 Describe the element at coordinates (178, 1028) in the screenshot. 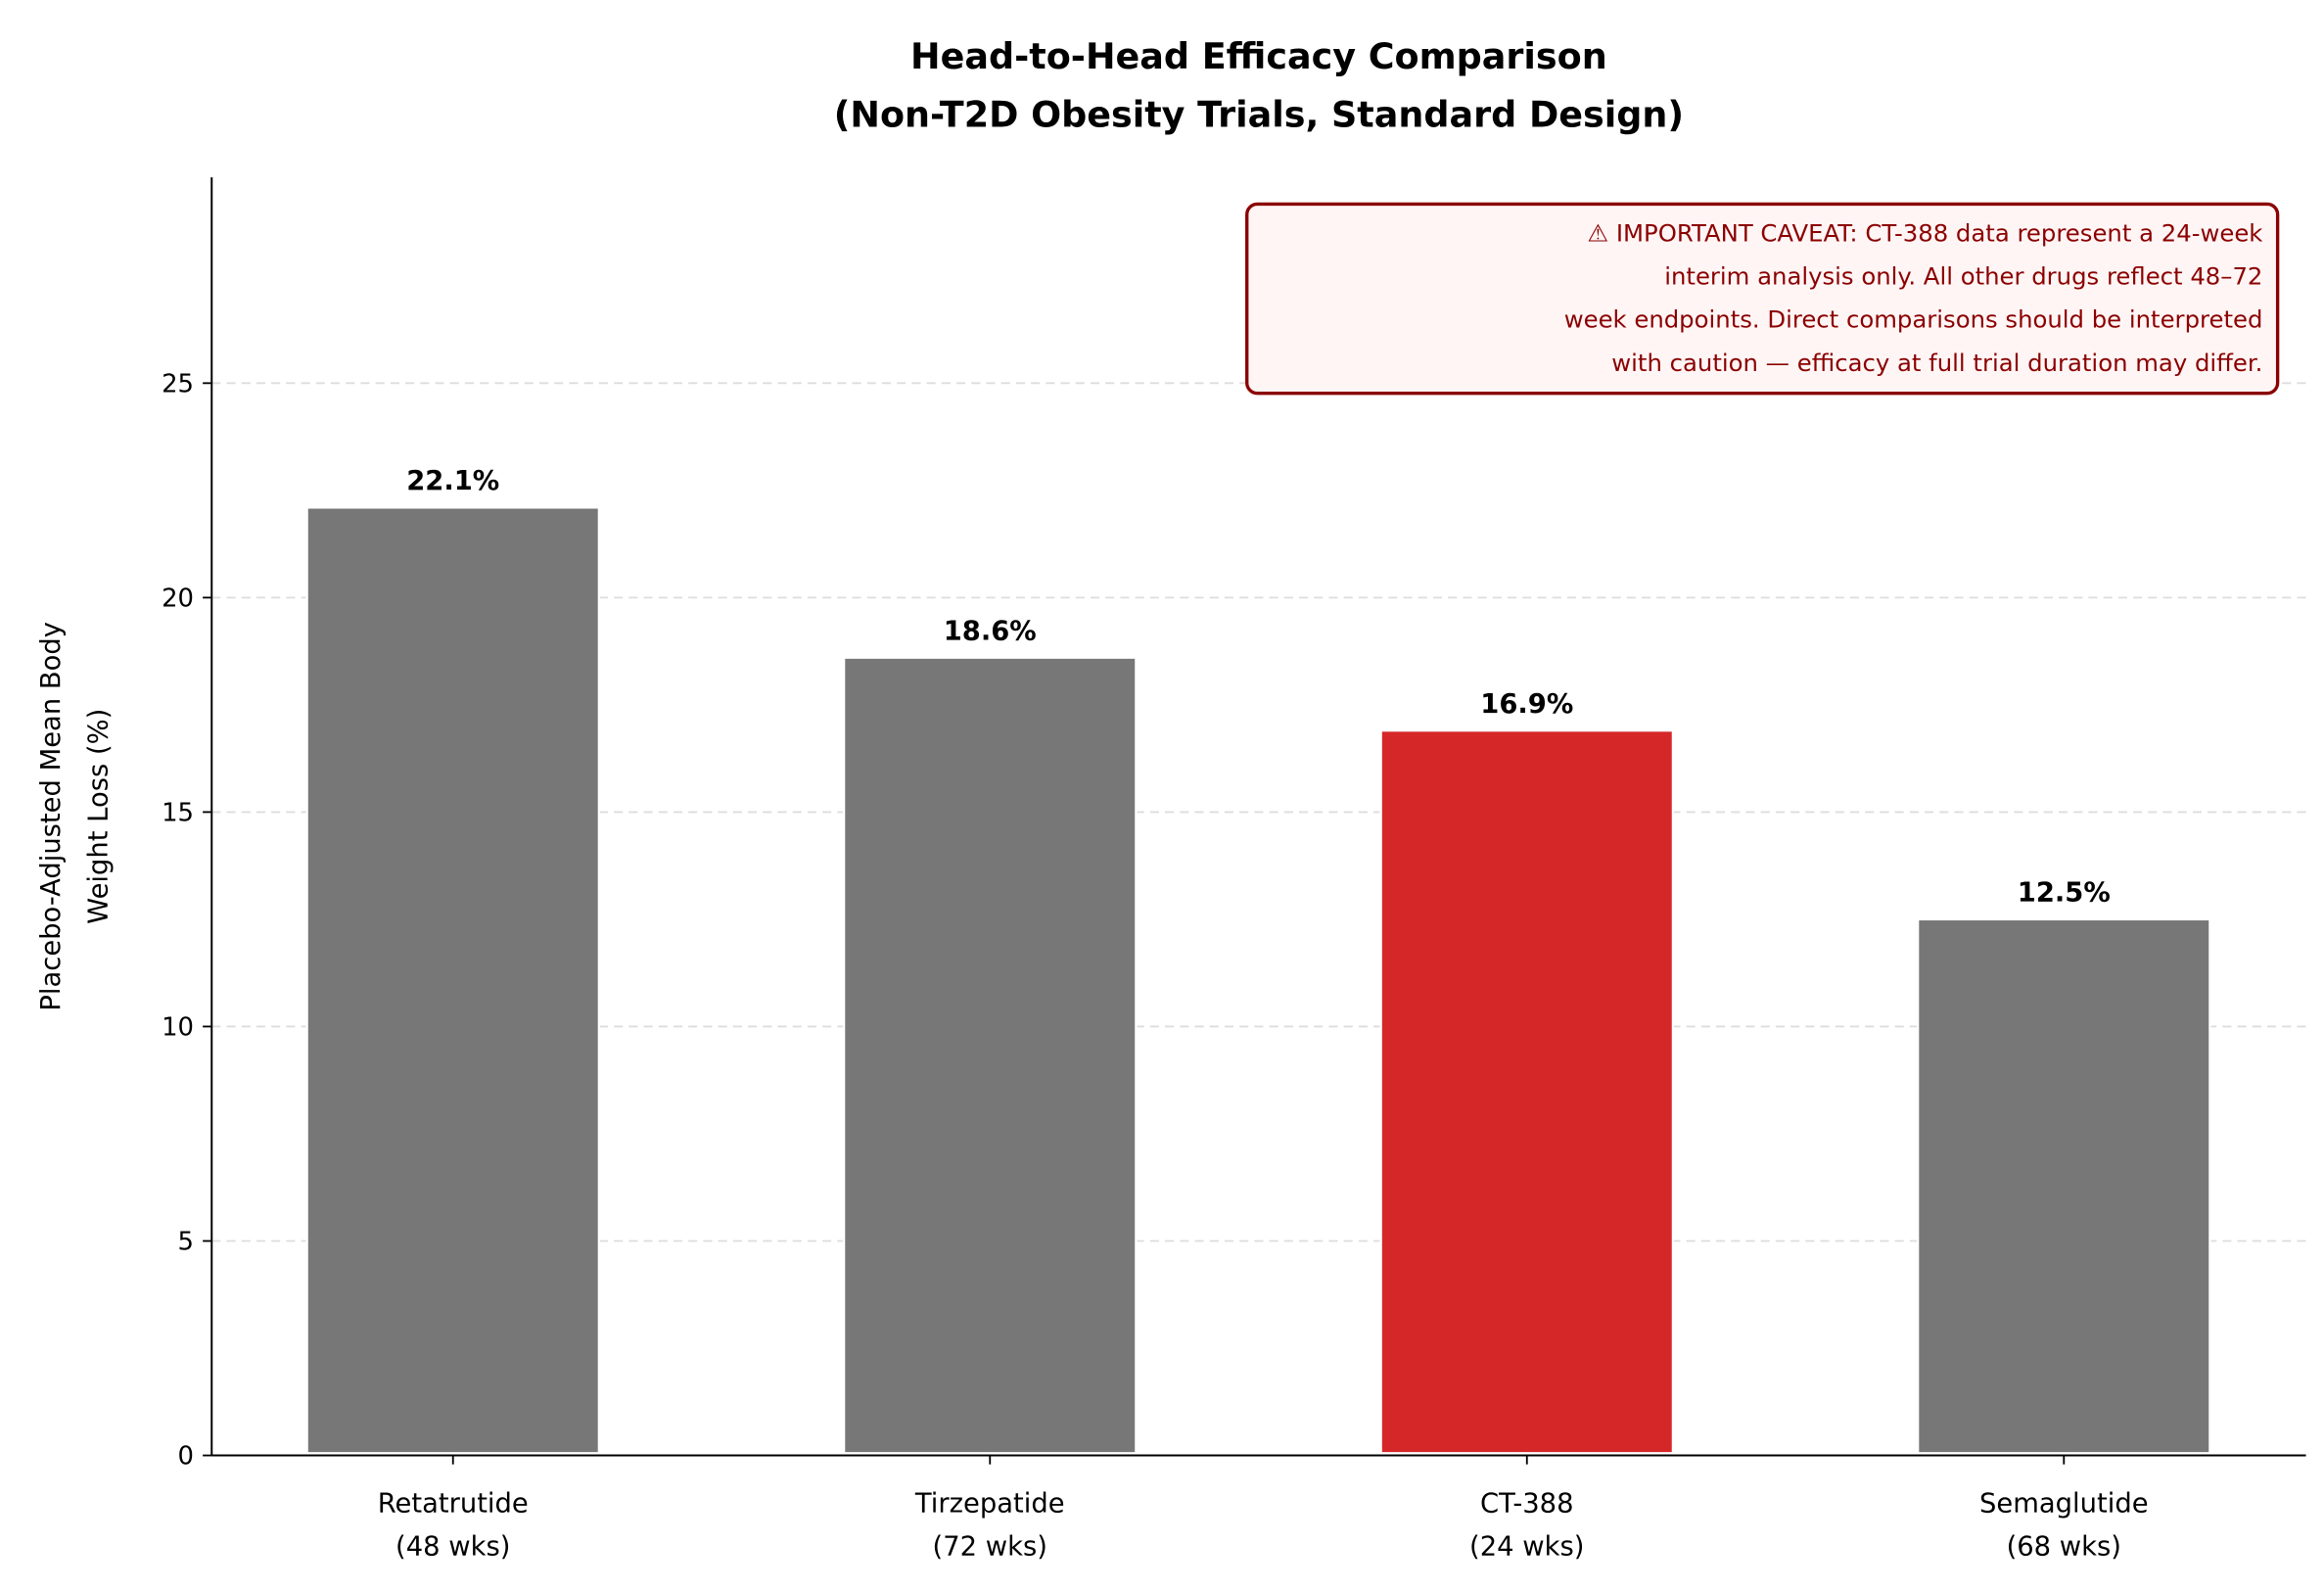

I see `y-tick-label: 10` at that location.